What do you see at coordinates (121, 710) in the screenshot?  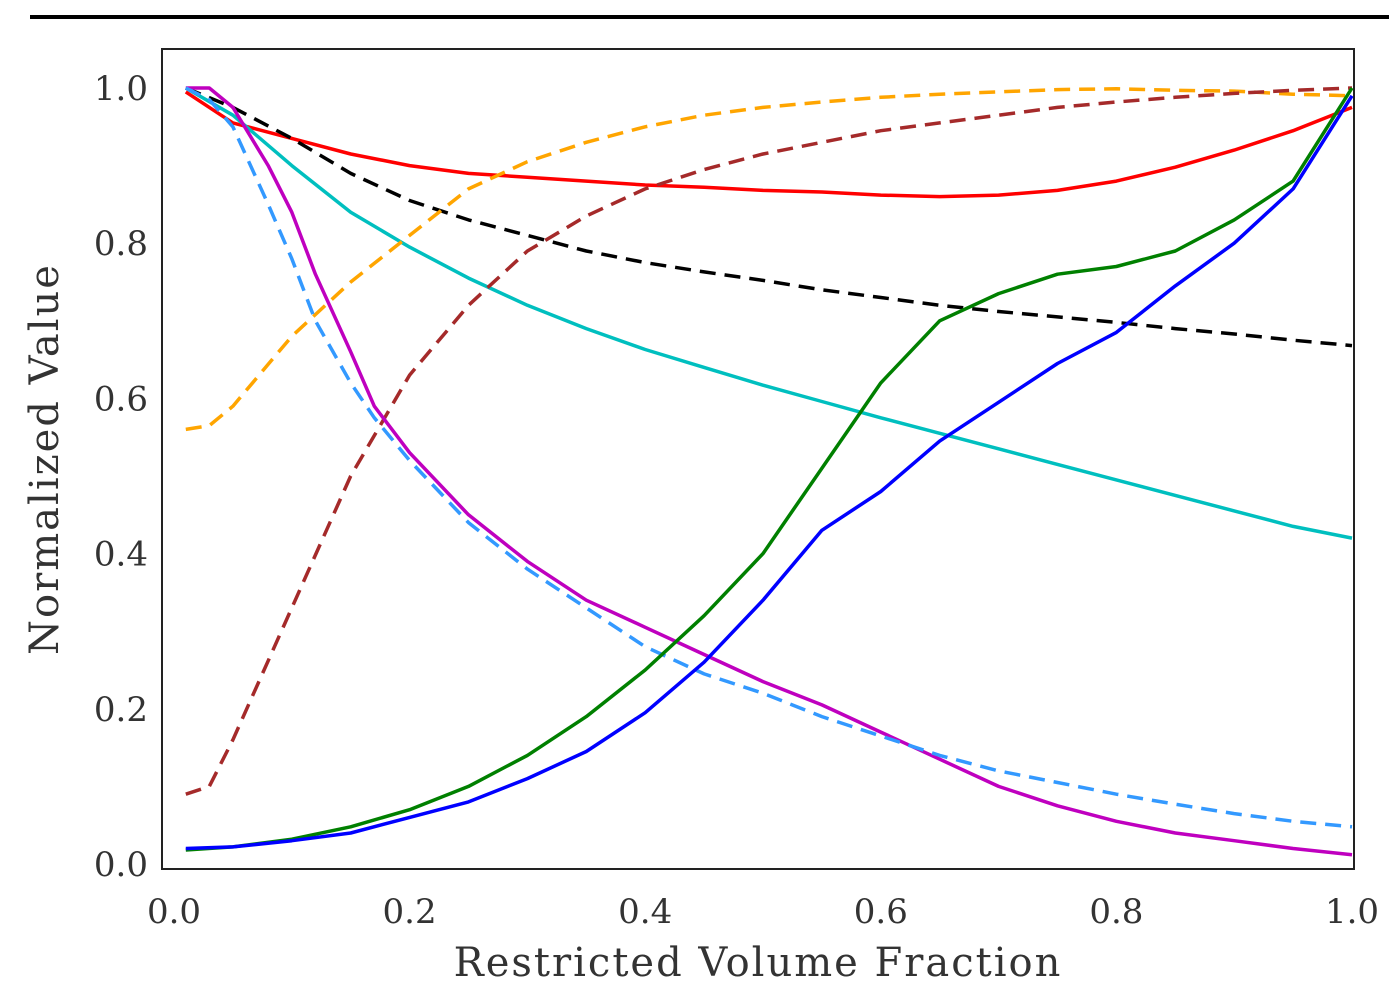 I see `y-tick-label: 0.2` at bounding box center [121, 710].